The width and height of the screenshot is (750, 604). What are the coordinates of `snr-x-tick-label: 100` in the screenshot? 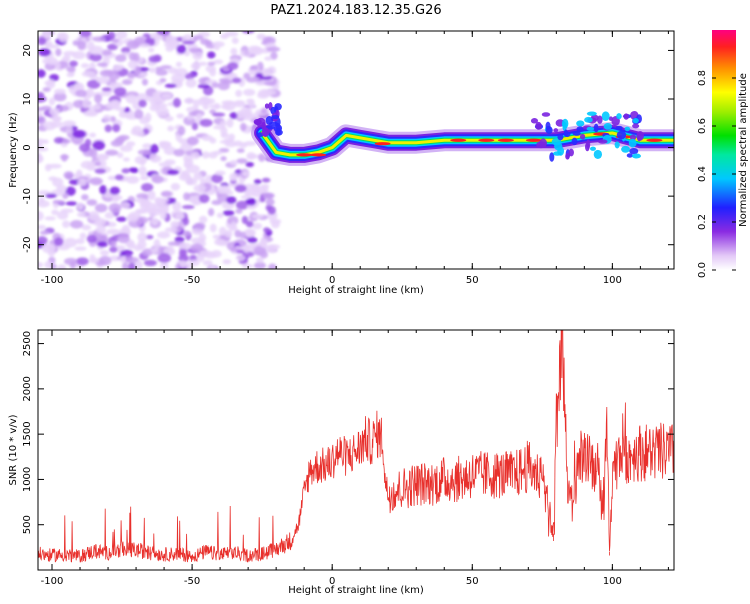 It's located at (612, 581).